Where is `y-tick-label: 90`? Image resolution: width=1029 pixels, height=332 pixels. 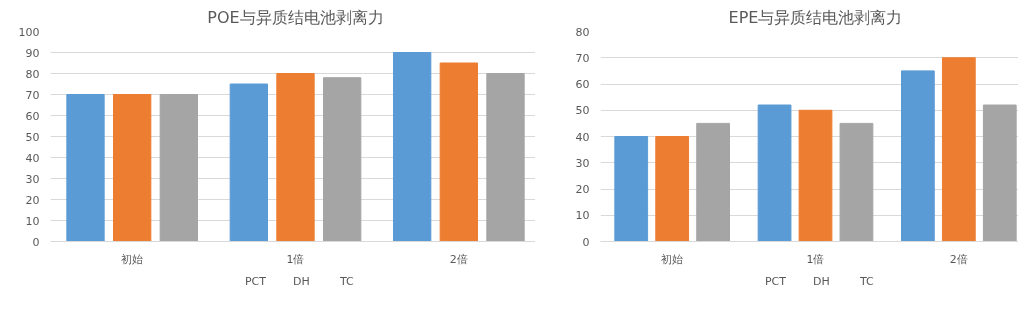 y-tick-label: 90 is located at coordinates (32, 53).